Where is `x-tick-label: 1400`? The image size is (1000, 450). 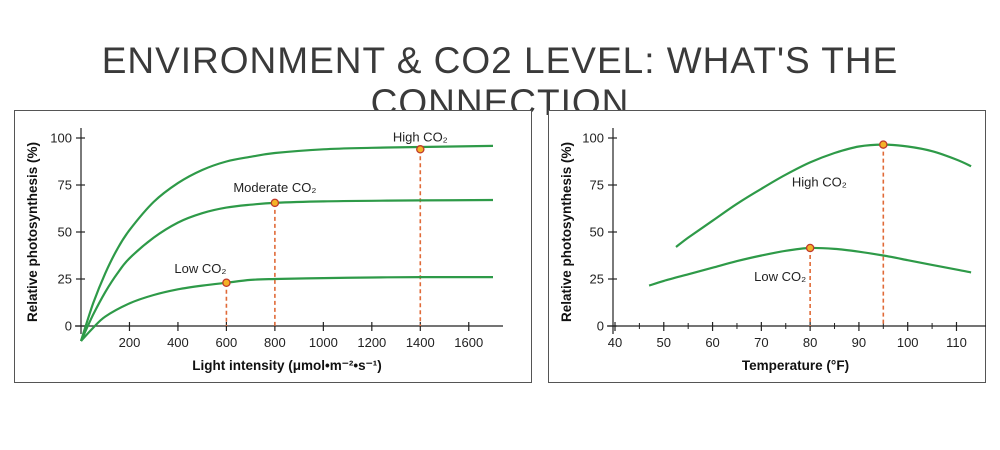
x-tick-label: 1400 is located at coordinates (420, 342).